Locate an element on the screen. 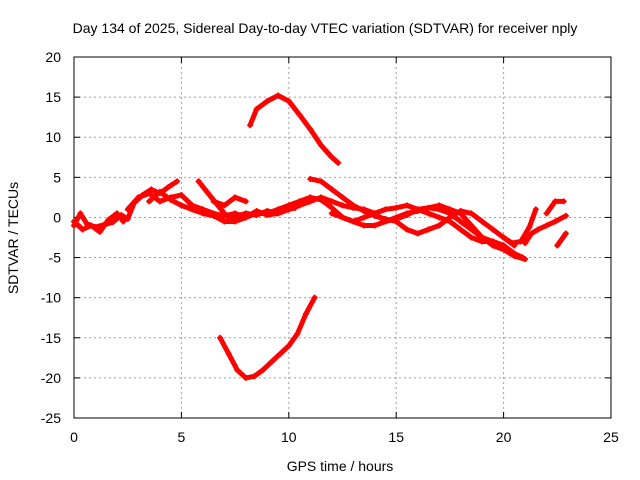  series-sat-k is located at coordinates (555, 207).